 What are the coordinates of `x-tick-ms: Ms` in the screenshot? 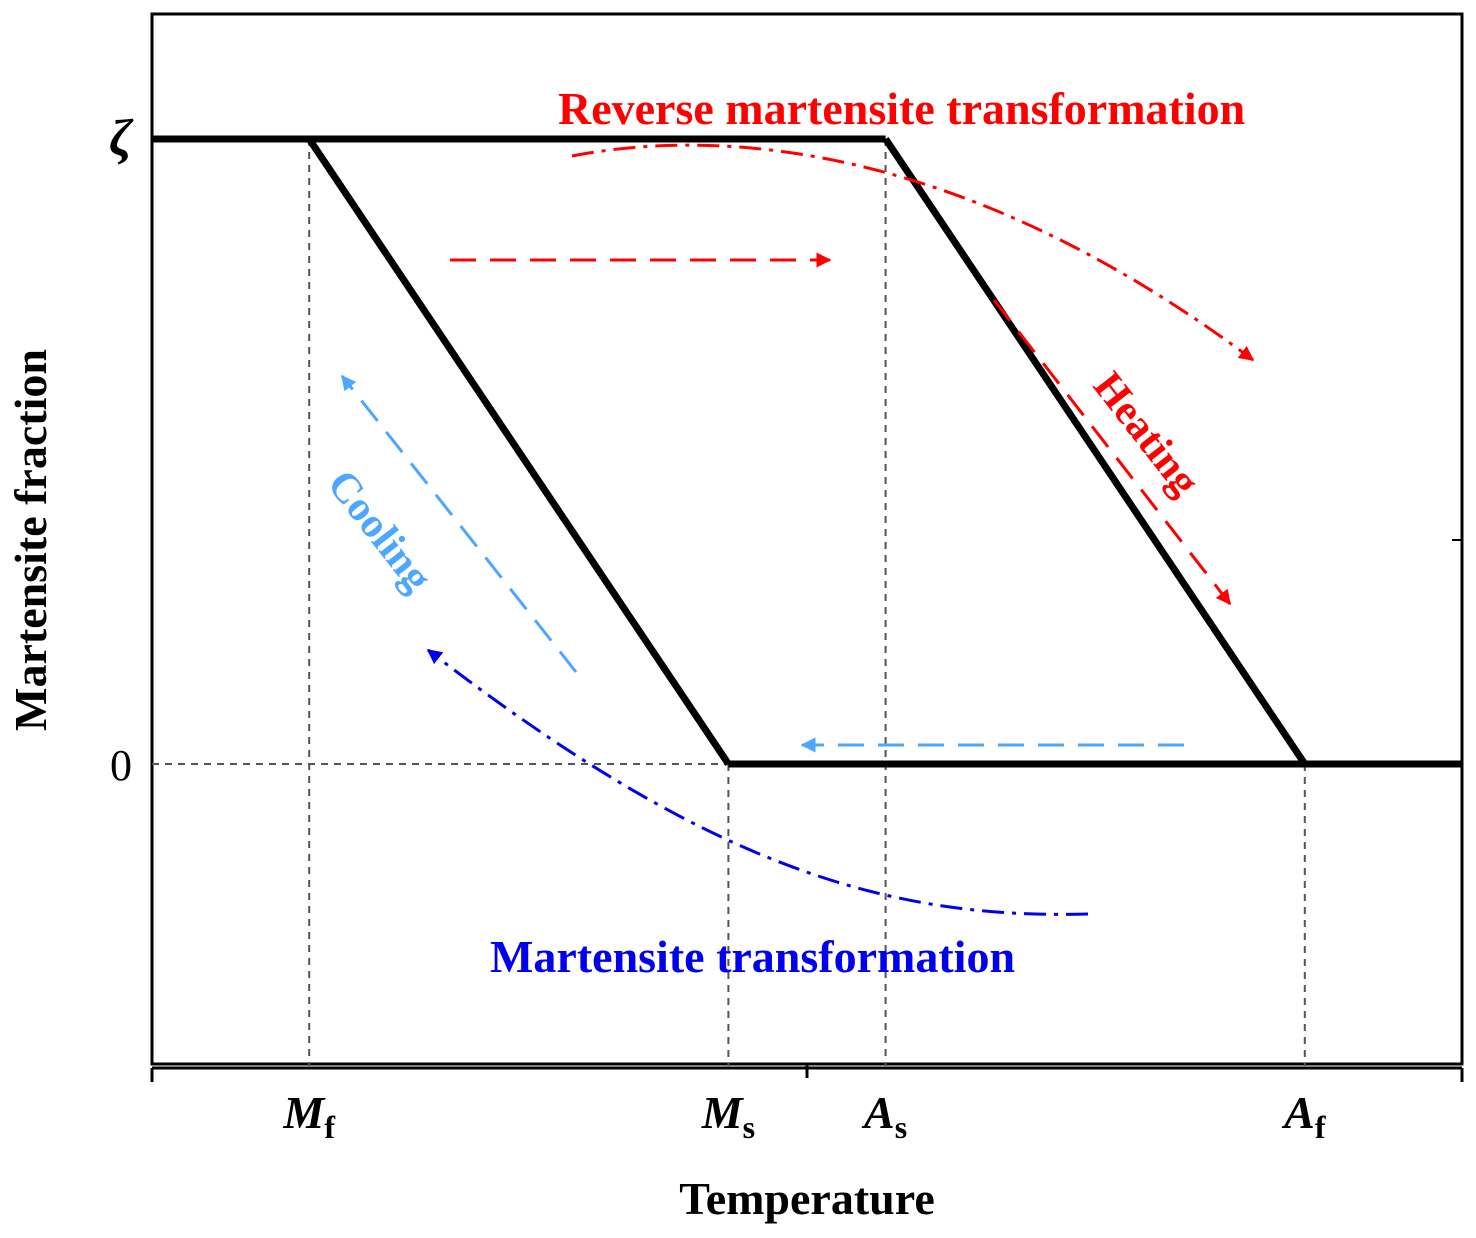 It's located at (728, 1116).